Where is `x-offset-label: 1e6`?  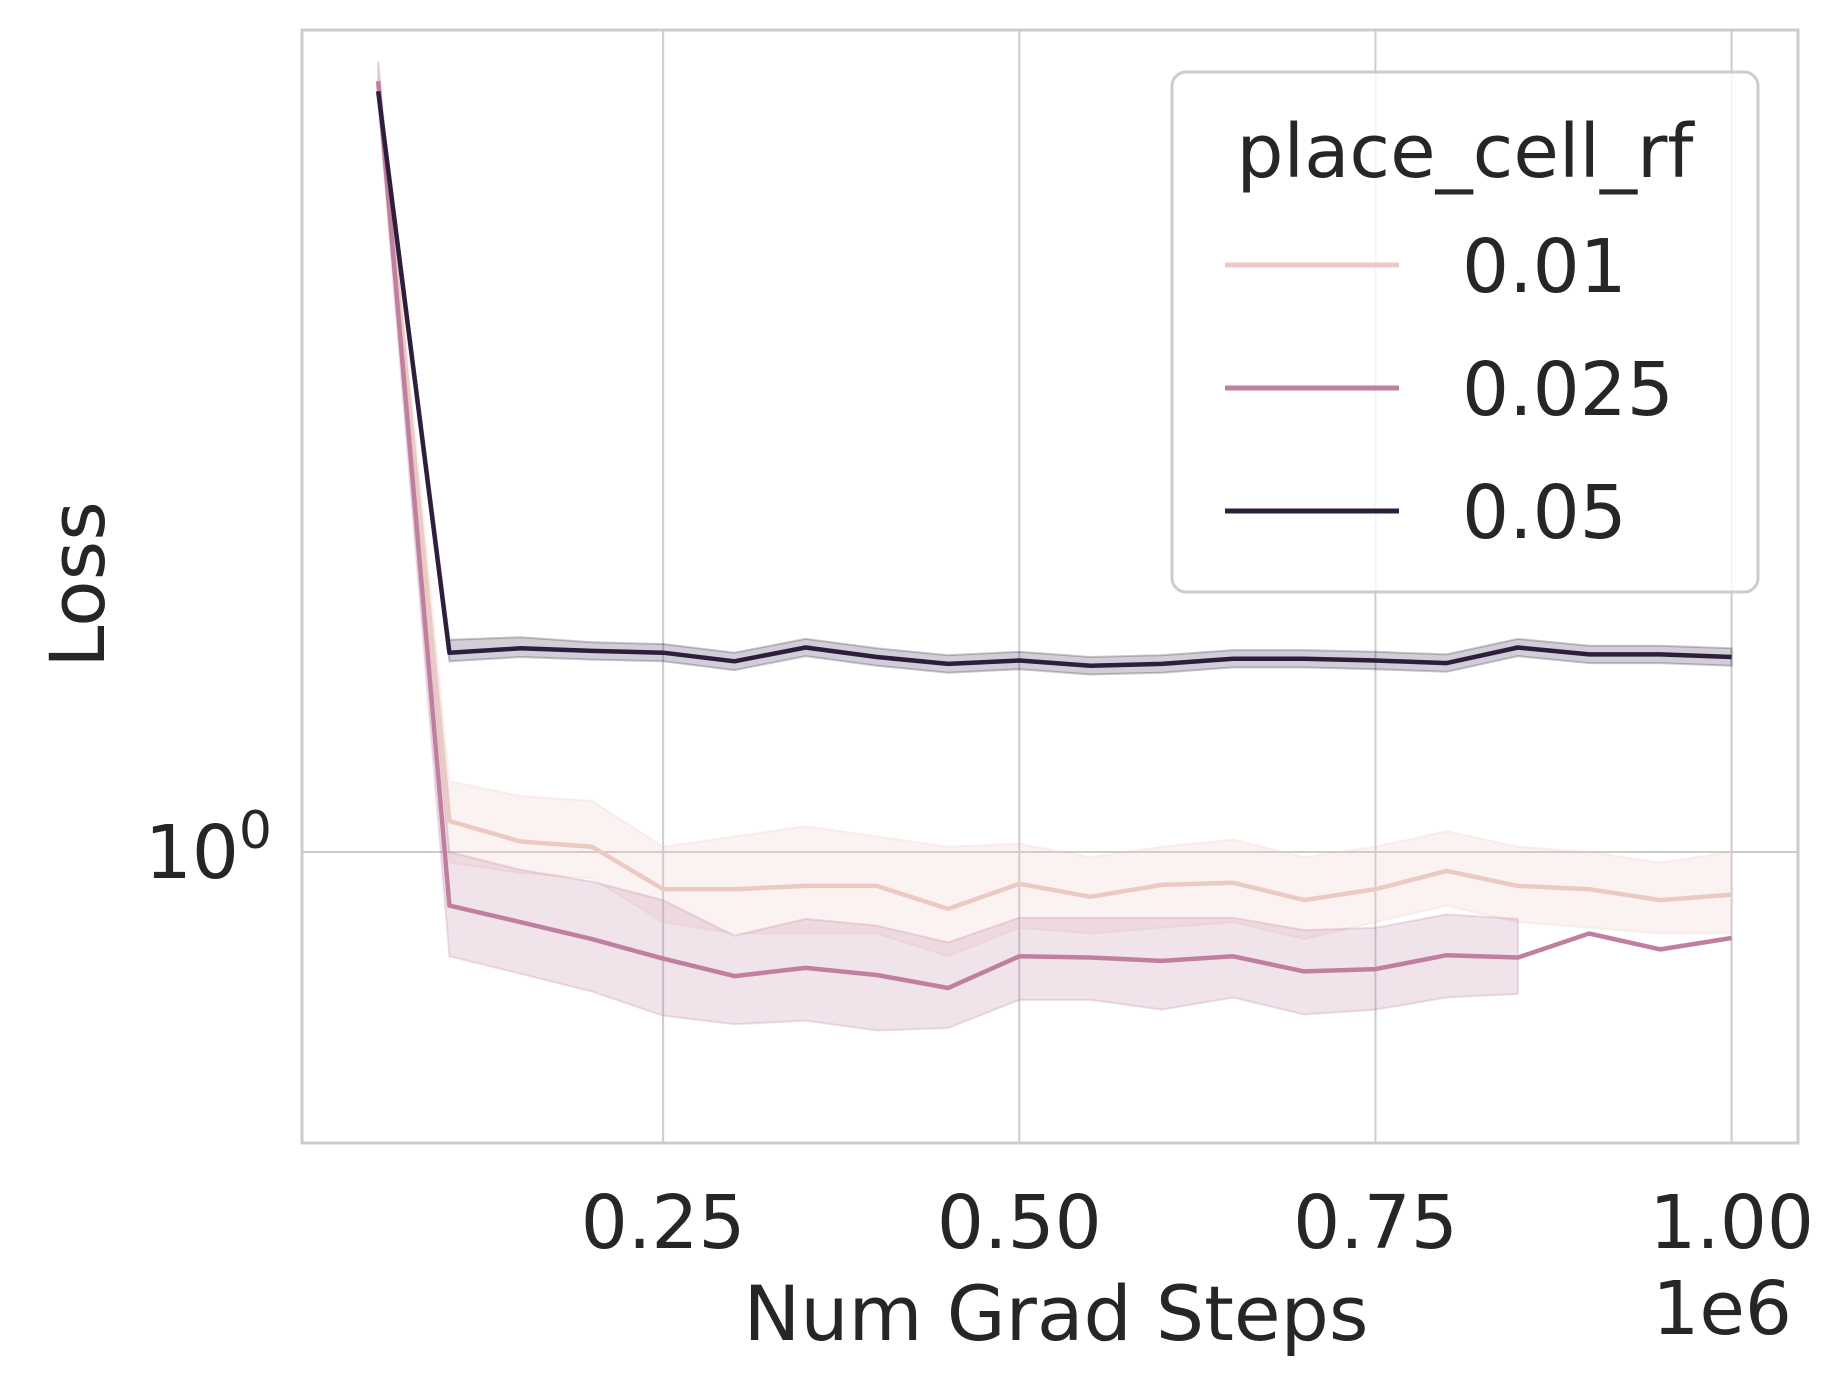
x-offset-label: 1e6 is located at coordinates (1722, 1309).